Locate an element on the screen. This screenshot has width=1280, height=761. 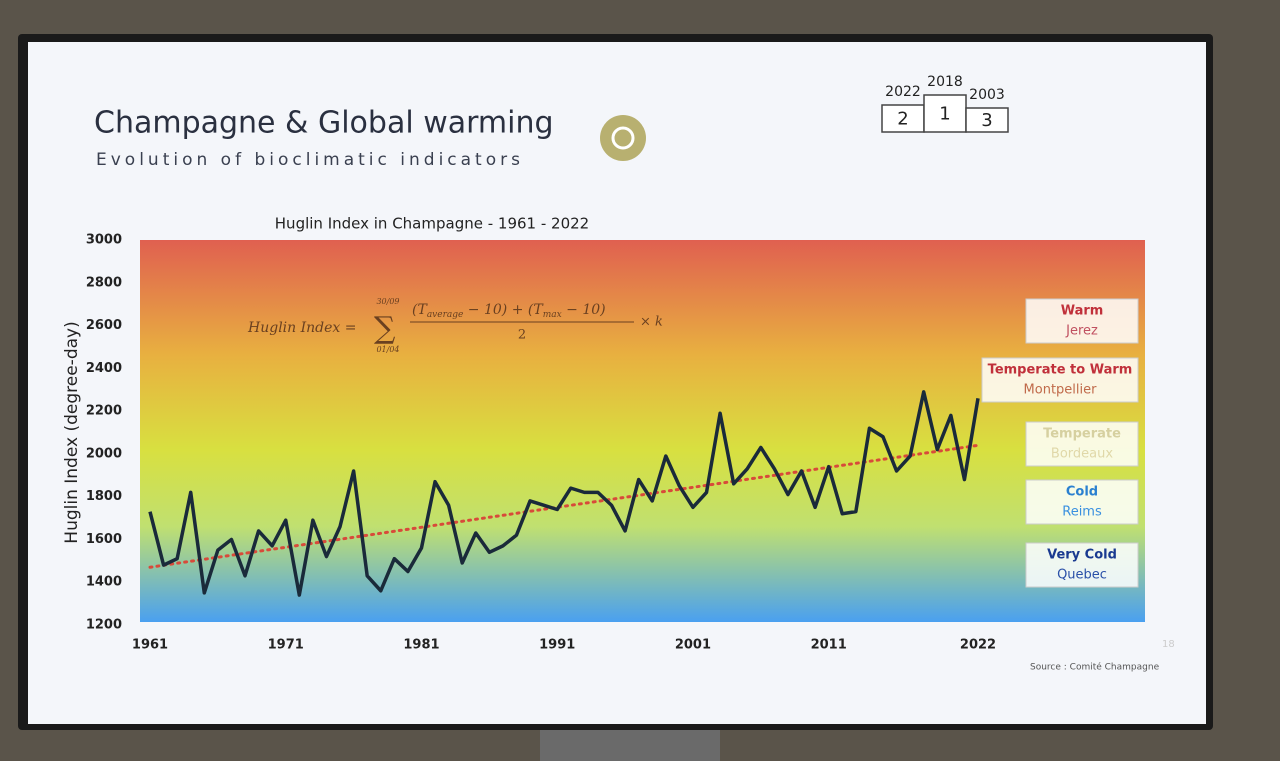
podium-rank: 1 is located at coordinates (944, 114).